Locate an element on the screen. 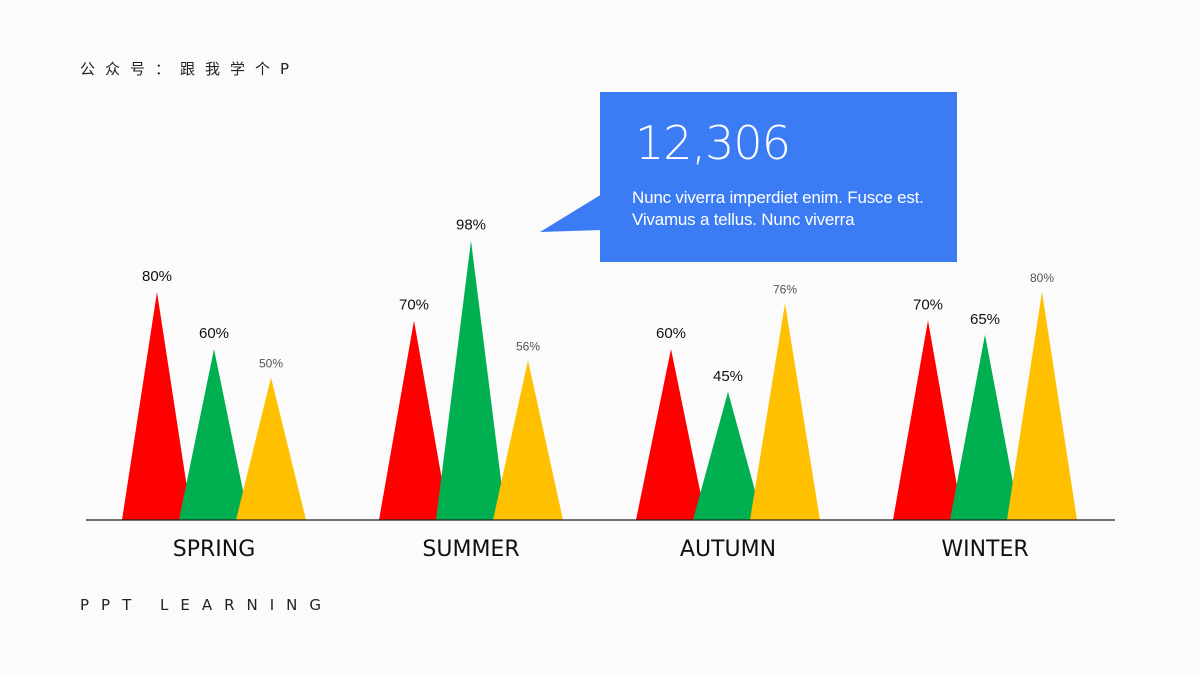 This screenshot has width=1200, height=675. data-label-winter-series-3: 80% is located at coordinates (1042, 278).